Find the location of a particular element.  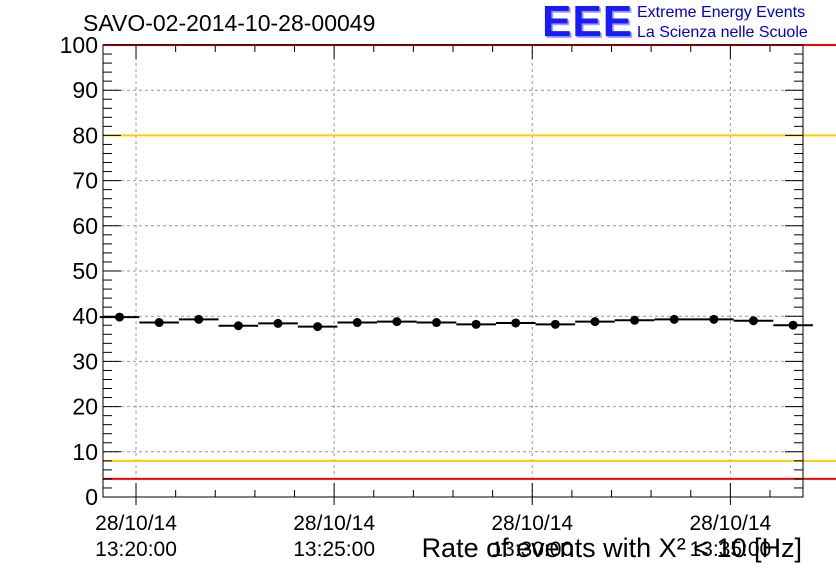

y-tick-label: 70 is located at coordinates (85, 181).